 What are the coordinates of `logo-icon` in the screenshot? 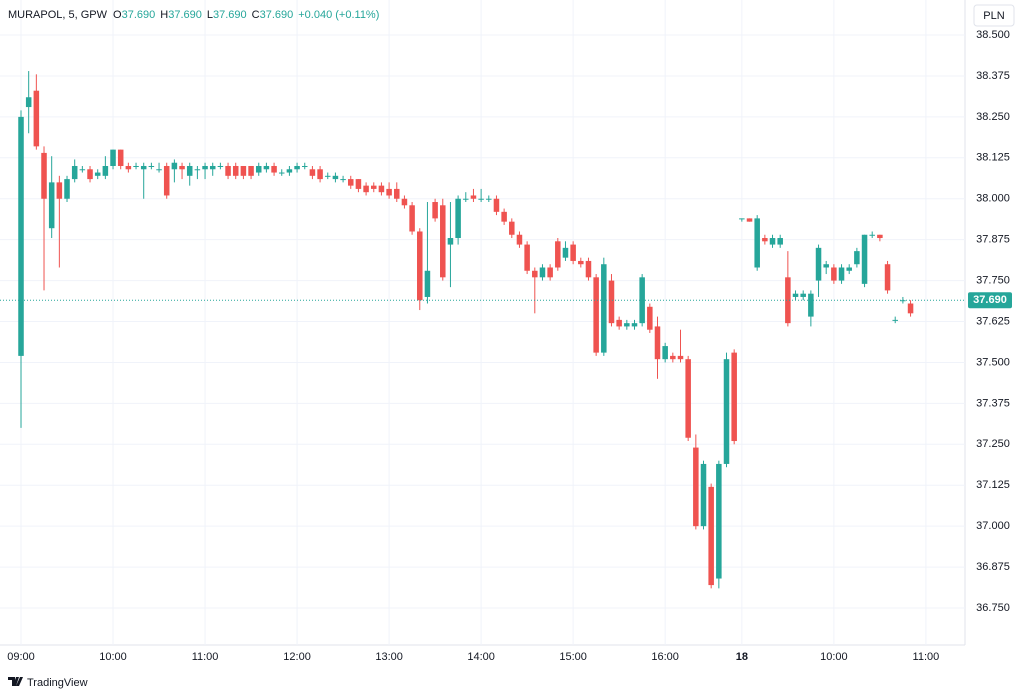 It's located at (15, 681).